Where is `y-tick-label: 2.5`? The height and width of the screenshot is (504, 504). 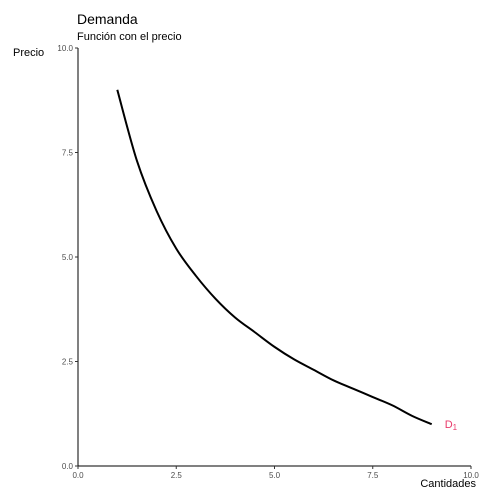
y-tick-label: 2.5 is located at coordinates (68, 362).